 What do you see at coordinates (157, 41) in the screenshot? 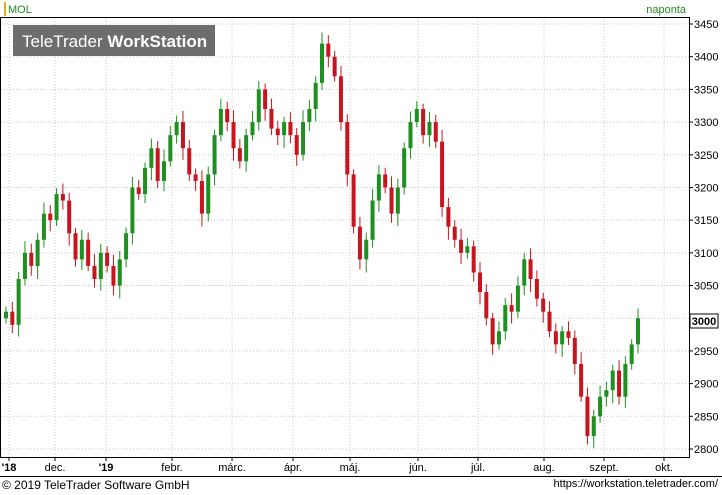
I see `watermark-part-2: WorkStation` at bounding box center [157, 41].